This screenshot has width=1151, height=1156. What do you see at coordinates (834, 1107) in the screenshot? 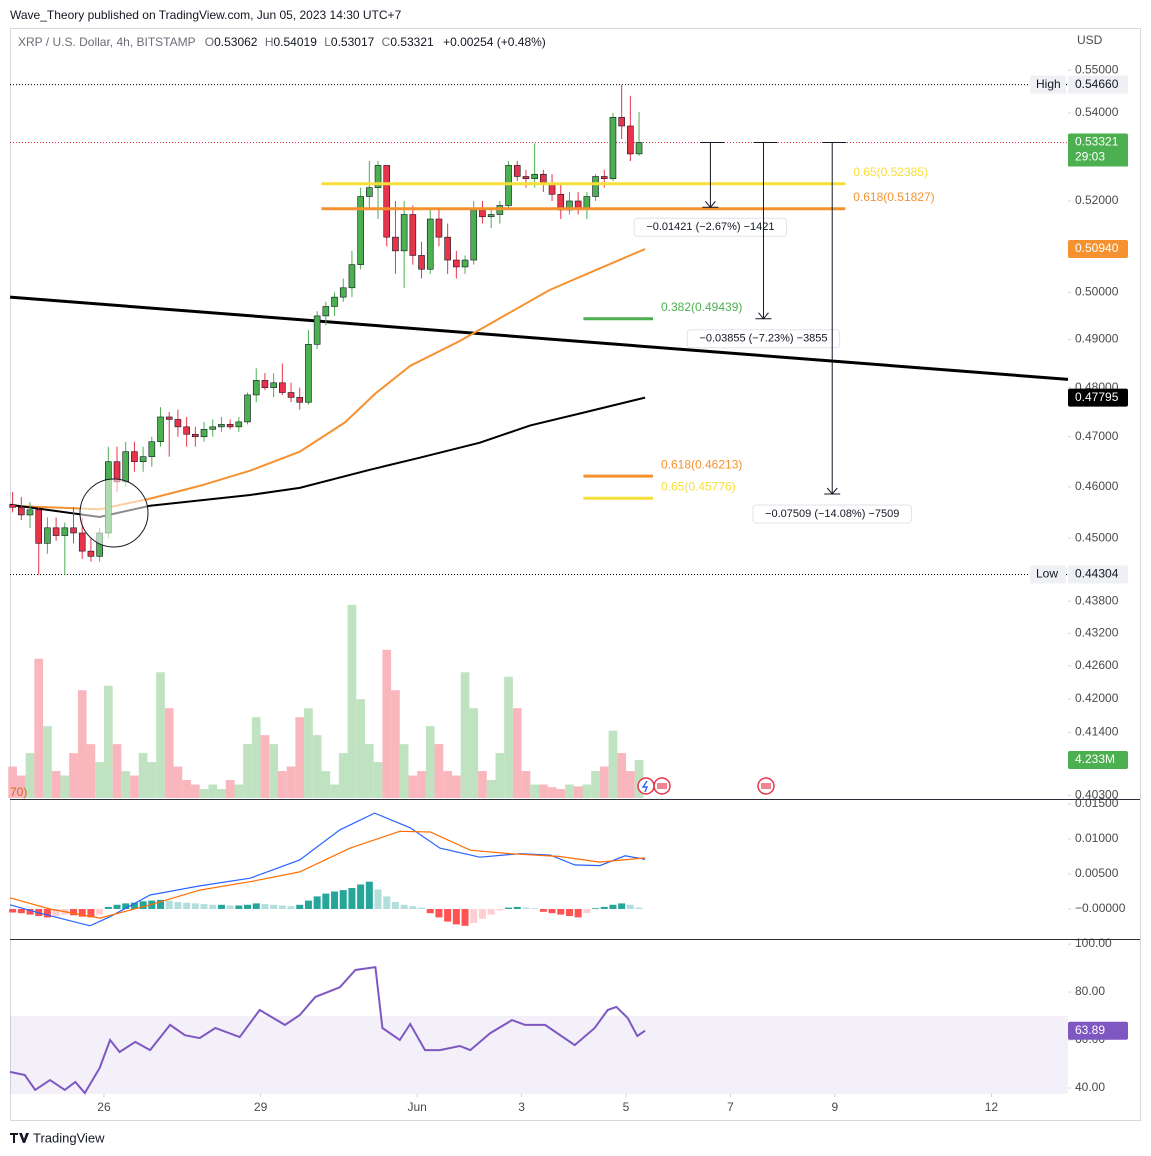
I see `x-tick-label: 9` at bounding box center [834, 1107].